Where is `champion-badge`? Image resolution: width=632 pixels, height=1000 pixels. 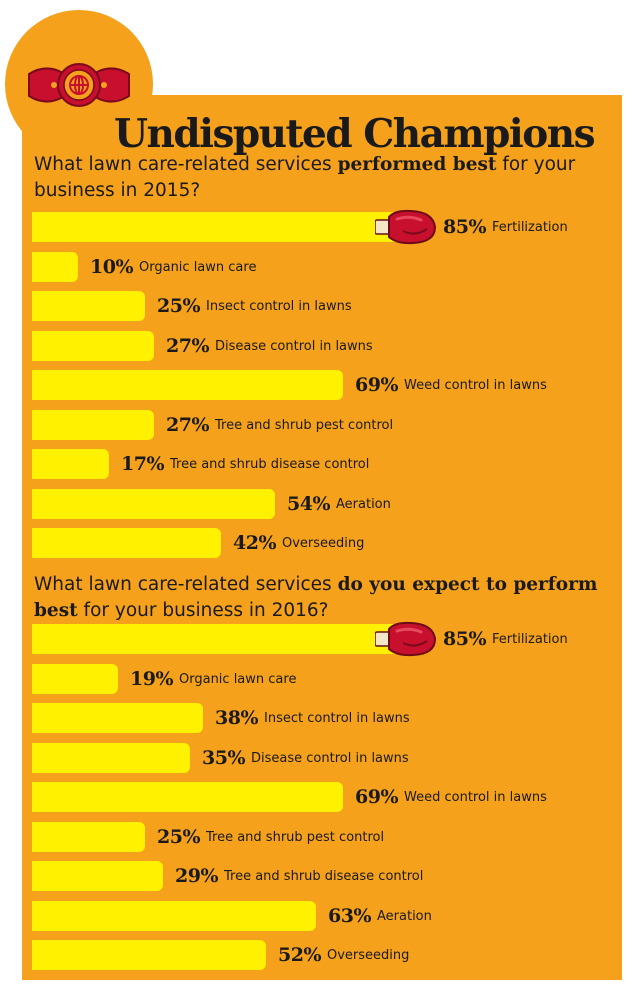
champion-badge is located at coordinates (79, 84).